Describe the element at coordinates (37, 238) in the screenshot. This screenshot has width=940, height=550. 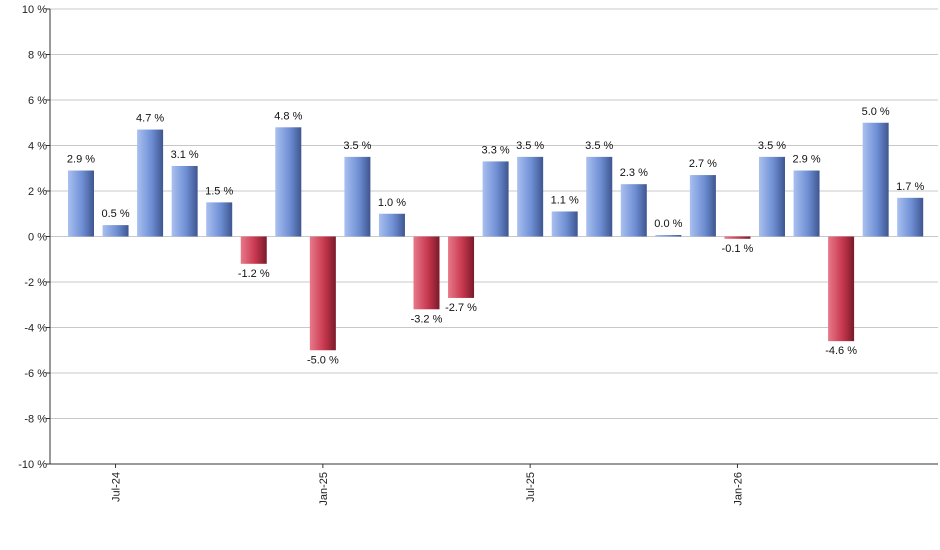
I see `y-tick-label: 0 %` at that location.